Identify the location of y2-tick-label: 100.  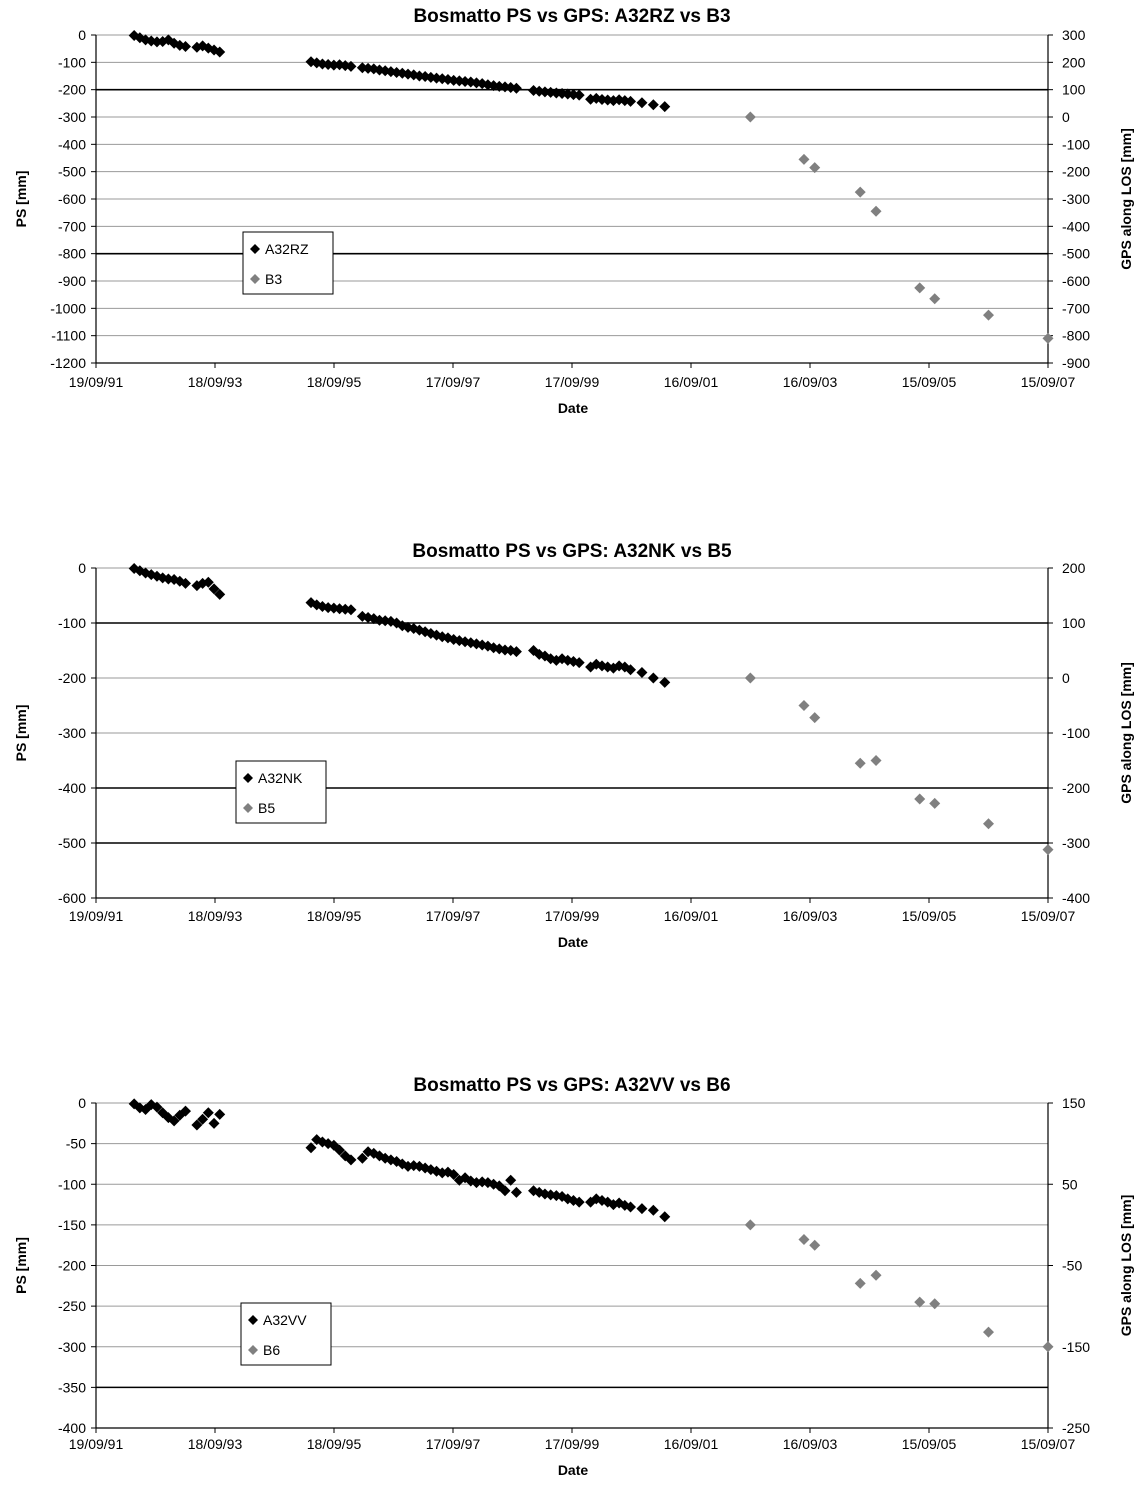
(1074, 90).